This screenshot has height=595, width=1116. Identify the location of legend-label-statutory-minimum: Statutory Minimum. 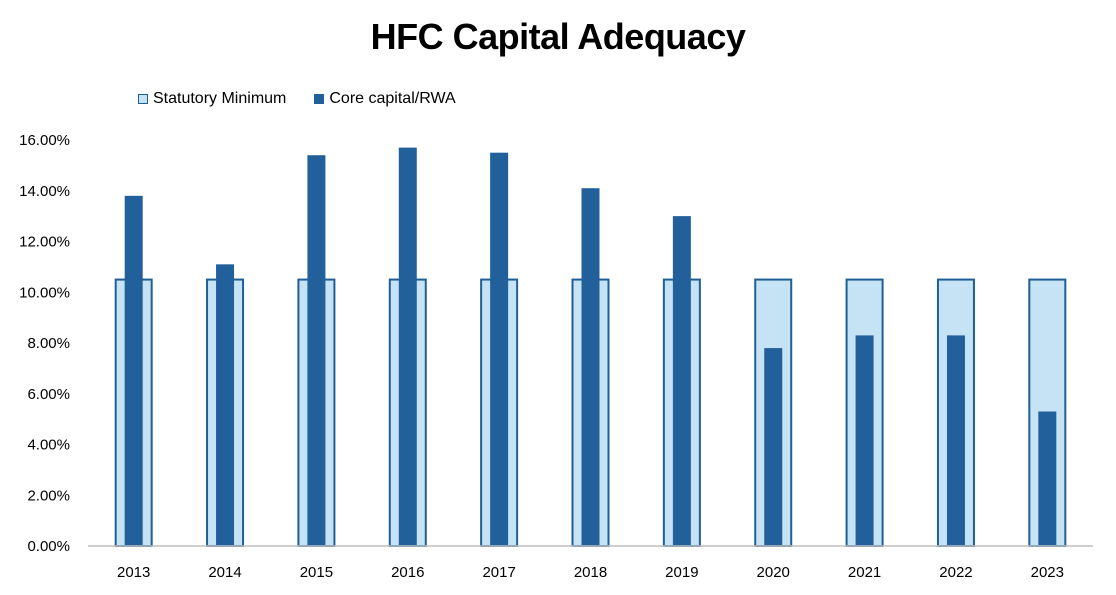
(220, 98).